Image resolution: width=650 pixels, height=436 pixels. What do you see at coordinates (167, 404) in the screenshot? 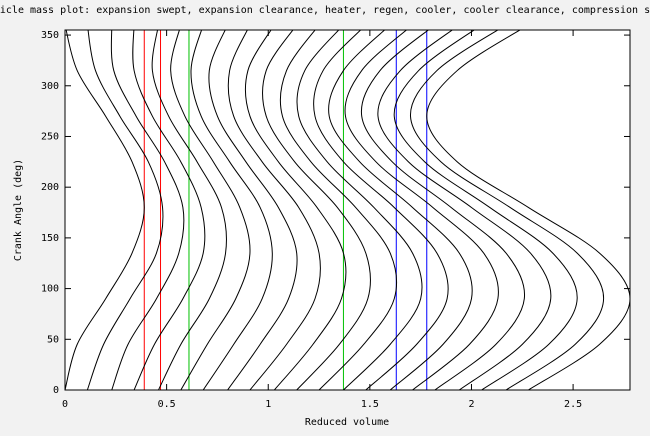
I see `x-tick-label: 0.5` at bounding box center [167, 404].